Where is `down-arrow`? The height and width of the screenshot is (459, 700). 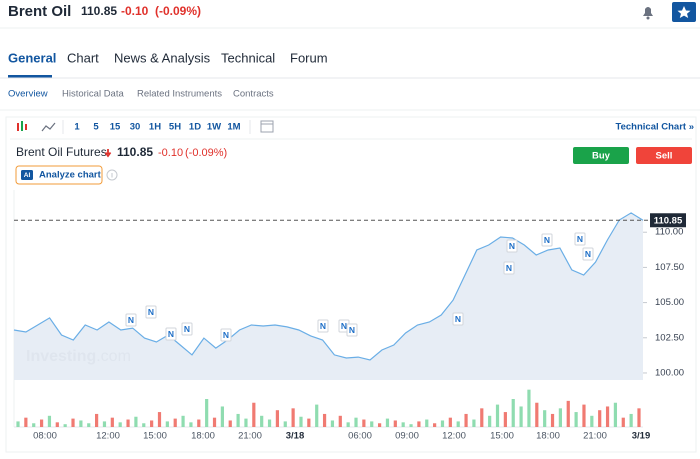 down-arrow is located at coordinates (108, 153).